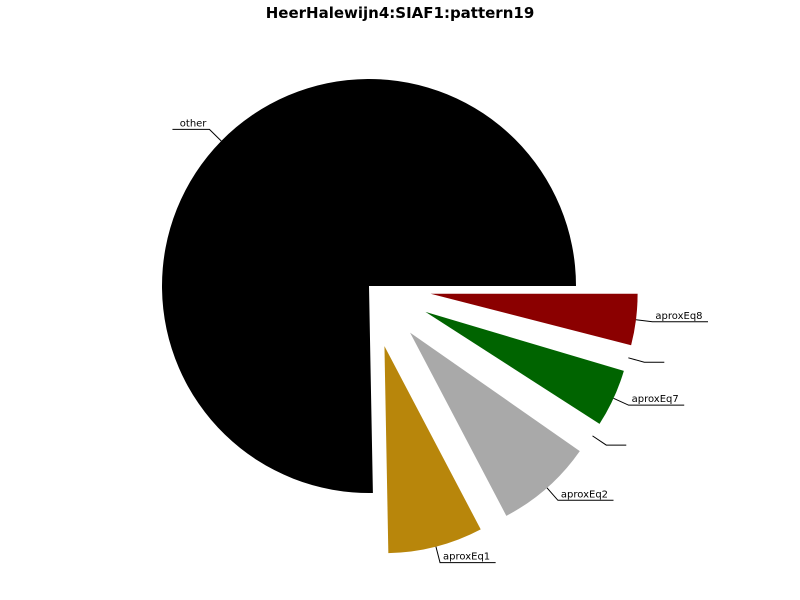 The height and width of the screenshot is (600, 800). Describe the element at coordinates (466, 557) in the screenshot. I see `slice-label: aproxEq1` at that location.